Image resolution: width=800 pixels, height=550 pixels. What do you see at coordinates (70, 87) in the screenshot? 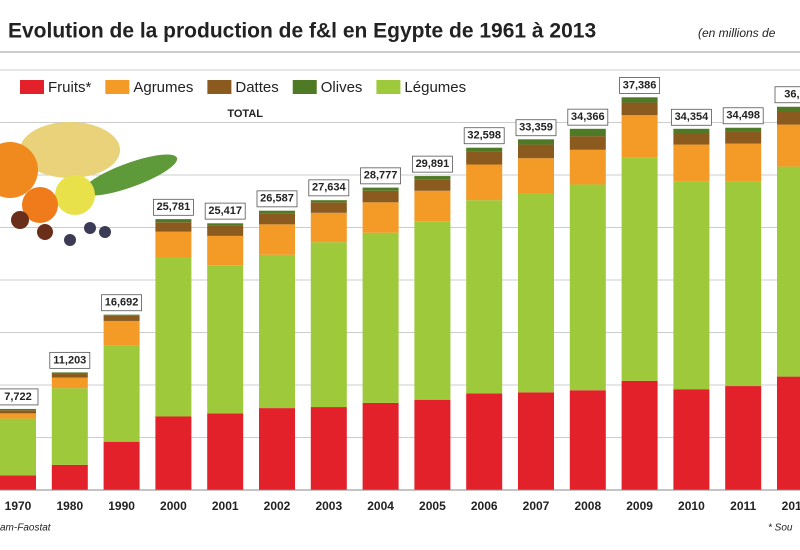
I see `legend-label: Fruits*` at bounding box center [70, 87].